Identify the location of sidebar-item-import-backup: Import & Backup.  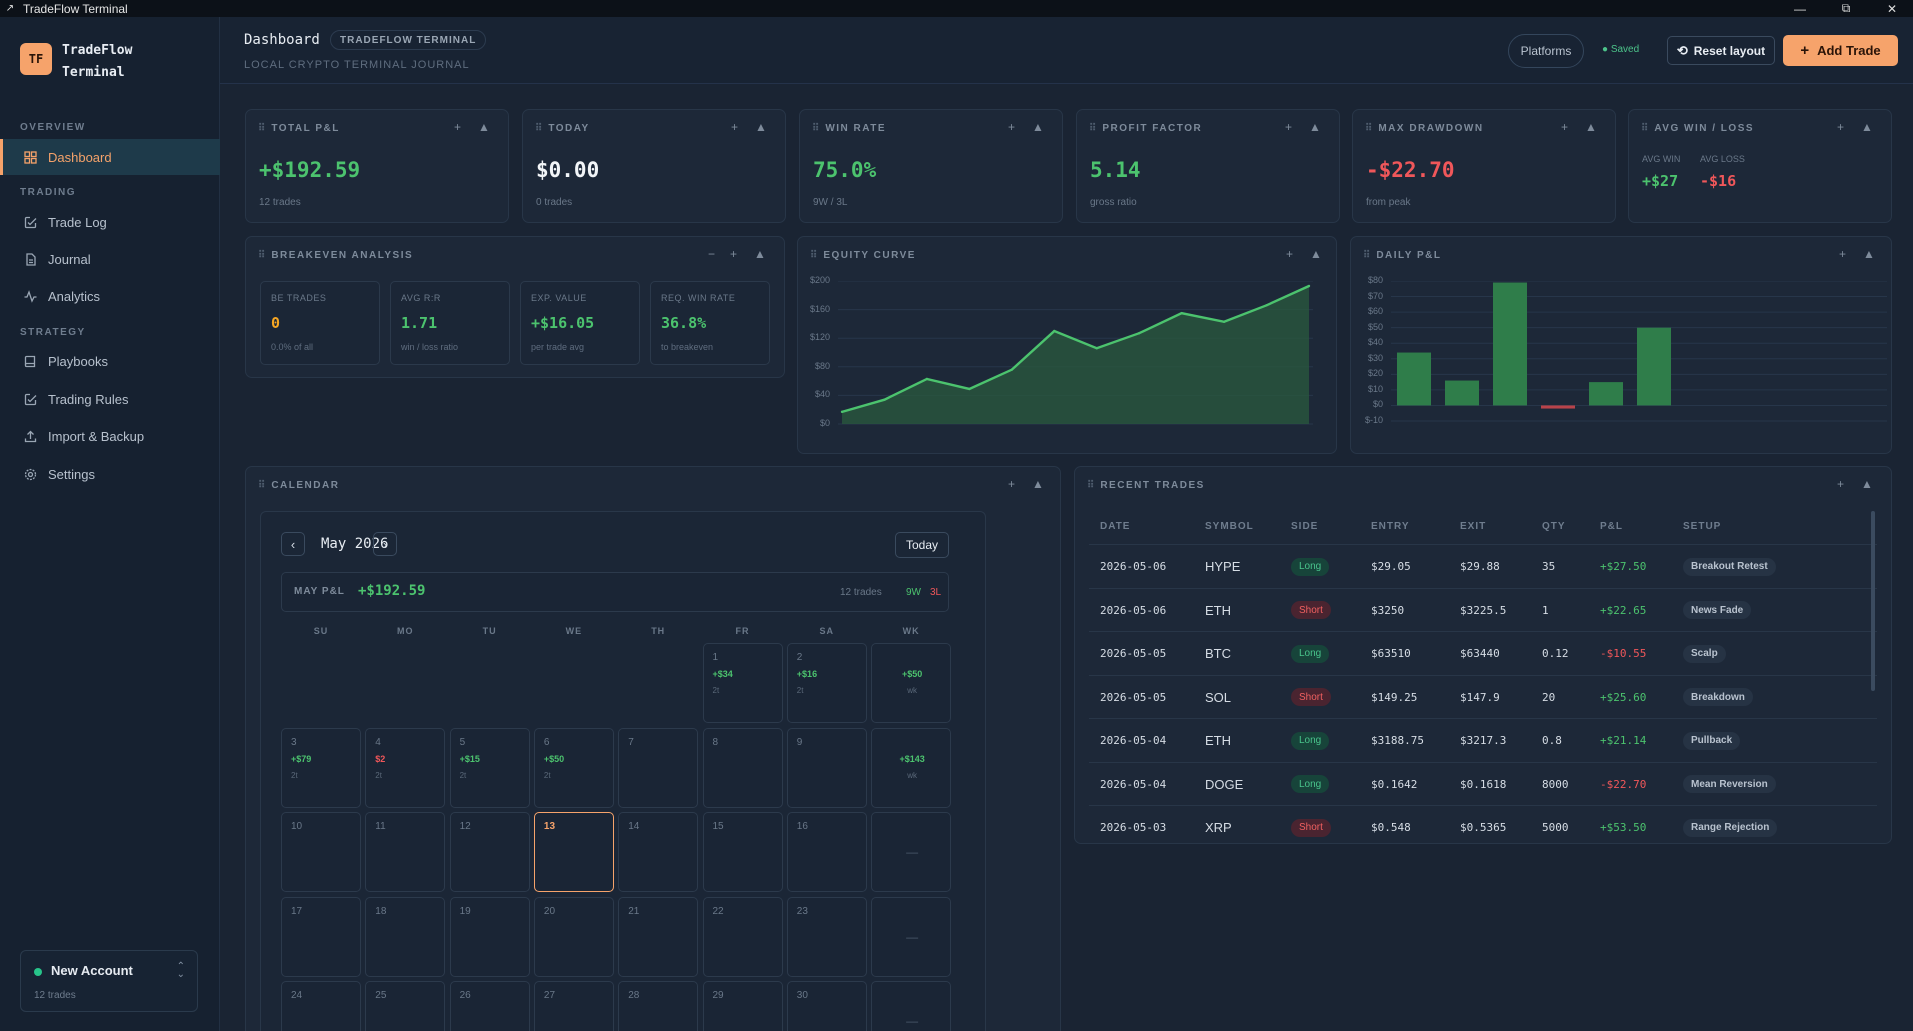
(110, 436).